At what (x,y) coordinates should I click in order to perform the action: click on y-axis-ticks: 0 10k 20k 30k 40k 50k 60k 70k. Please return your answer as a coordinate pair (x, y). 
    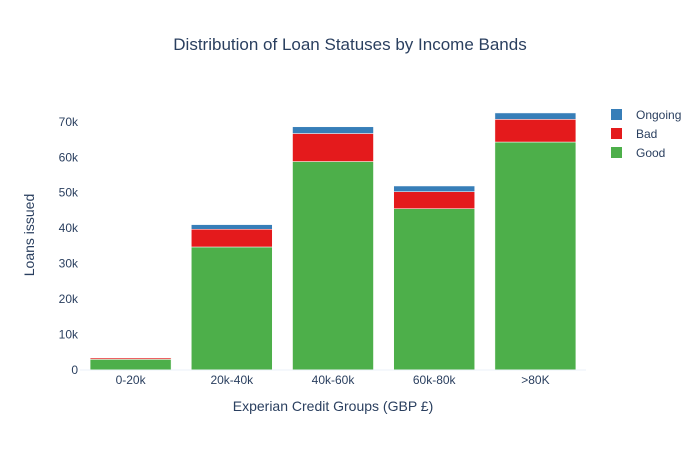
    Looking at the image, I should click on (69, 246).